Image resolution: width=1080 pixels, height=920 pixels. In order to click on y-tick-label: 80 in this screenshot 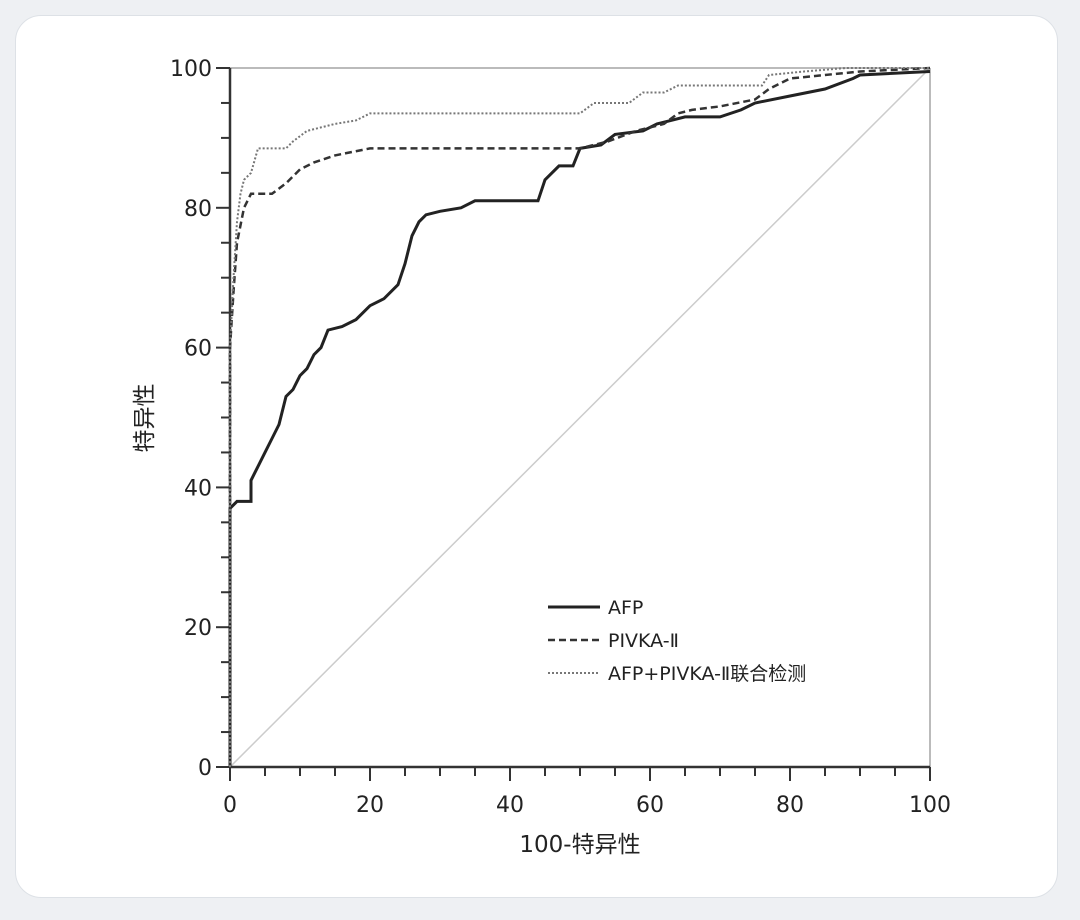, I will do `click(198, 209)`.